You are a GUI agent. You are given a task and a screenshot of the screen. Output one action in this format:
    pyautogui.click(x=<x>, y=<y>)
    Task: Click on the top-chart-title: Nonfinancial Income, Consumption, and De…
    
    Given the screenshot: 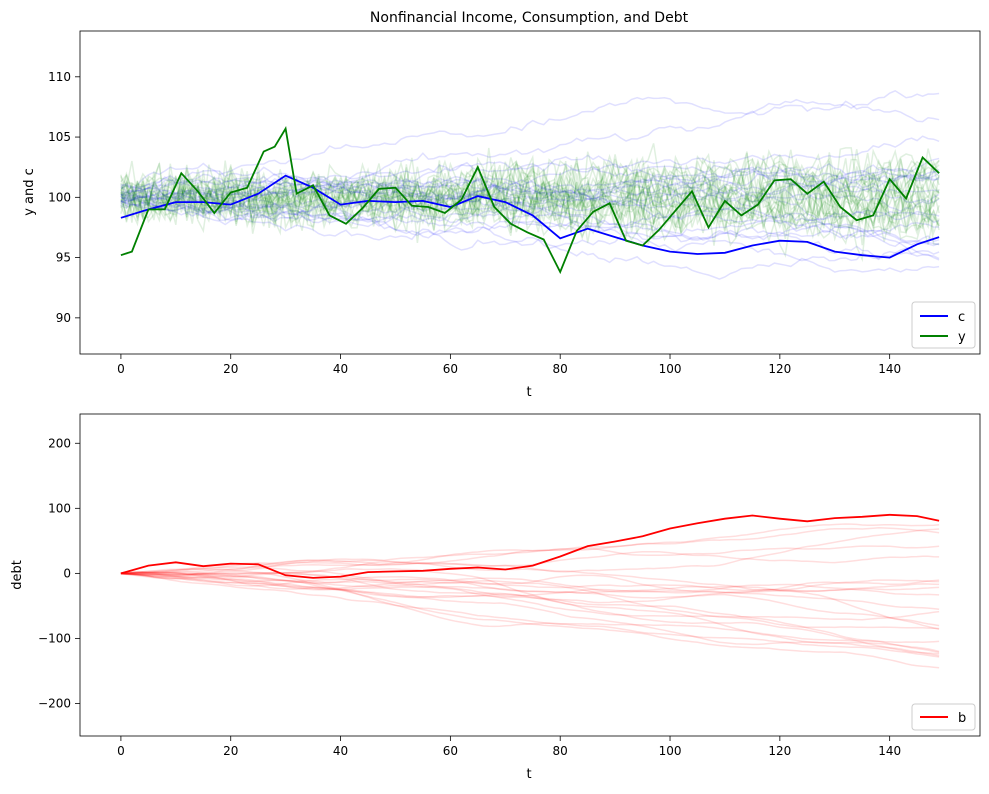 What is the action you would take?
    pyautogui.click(x=529, y=18)
    